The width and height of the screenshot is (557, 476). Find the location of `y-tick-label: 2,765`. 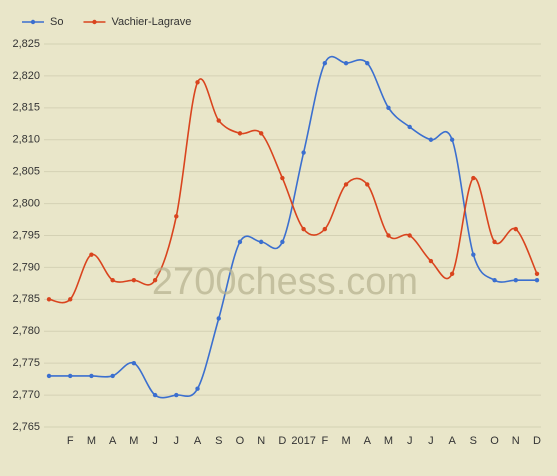

y-tick-label: 2,765 is located at coordinates (26, 427).